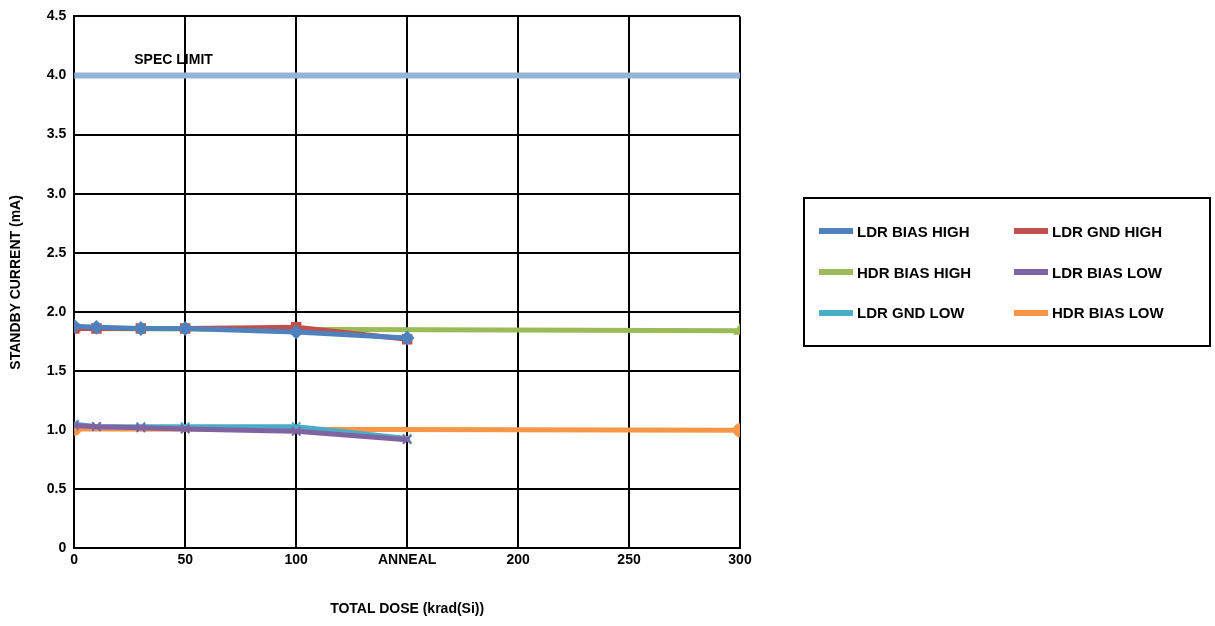 Image resolution: width=1215 pixels, height=626 pixels. I want to click on y-tick-label: 1.5, so click(56, 369).